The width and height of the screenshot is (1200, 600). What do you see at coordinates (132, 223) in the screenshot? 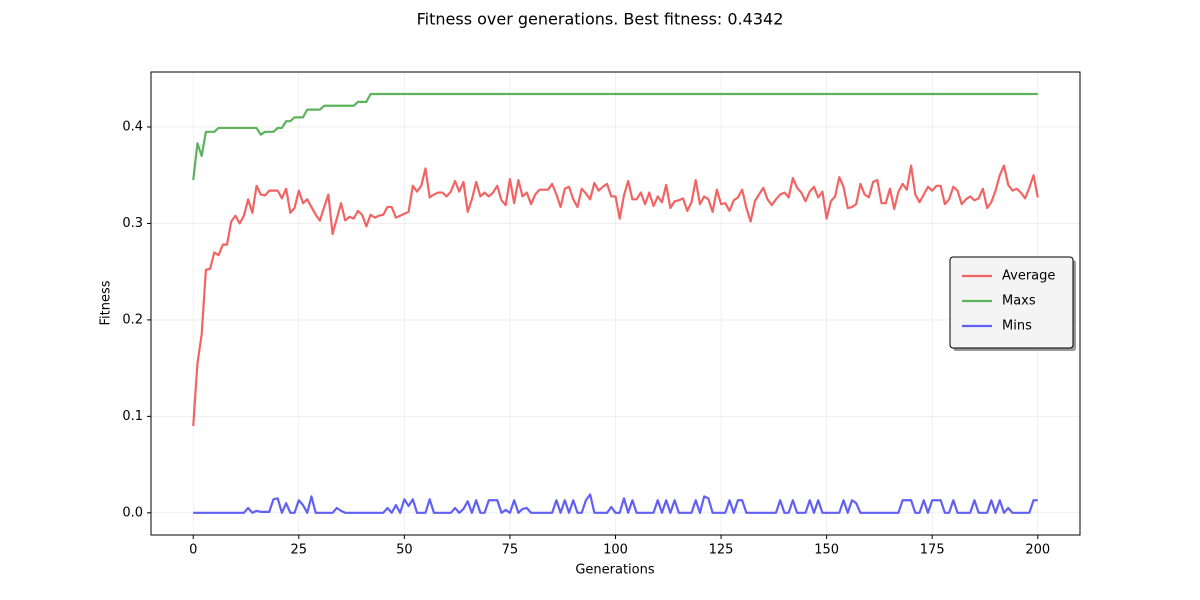
I see `y-tick-label: 0.3` at bounding box center [132, 223].